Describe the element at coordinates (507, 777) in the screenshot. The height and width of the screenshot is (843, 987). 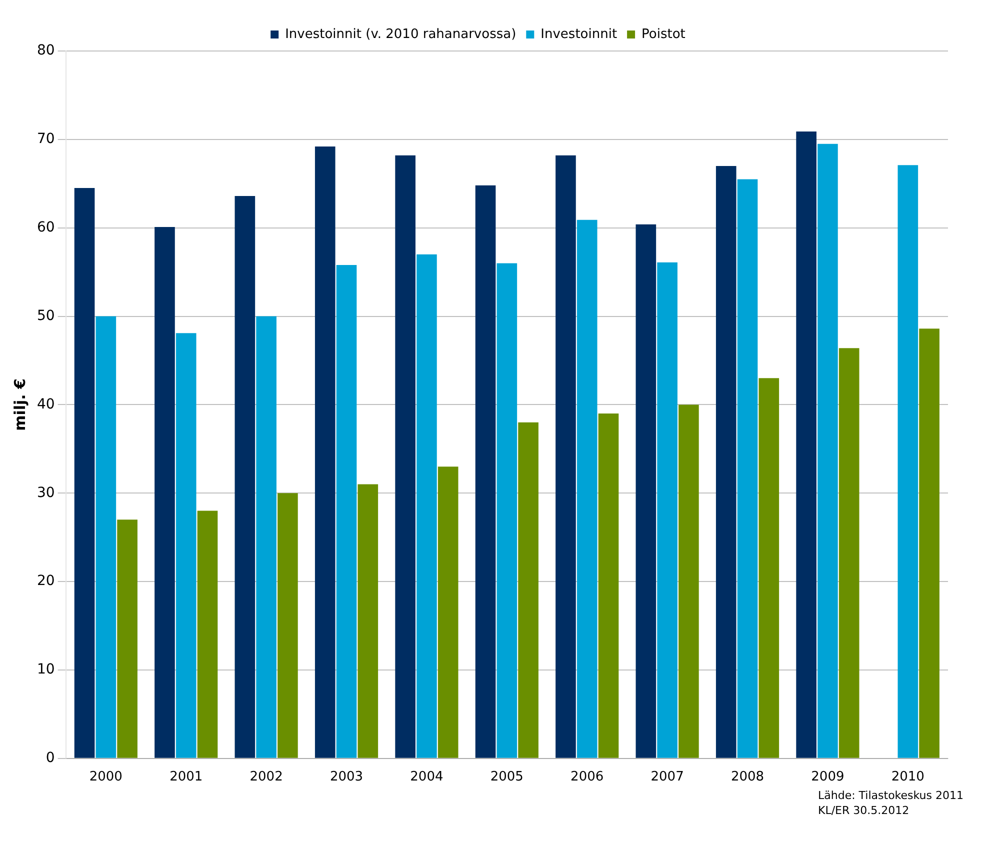
I see `x-tick-label: 2005` at that location.